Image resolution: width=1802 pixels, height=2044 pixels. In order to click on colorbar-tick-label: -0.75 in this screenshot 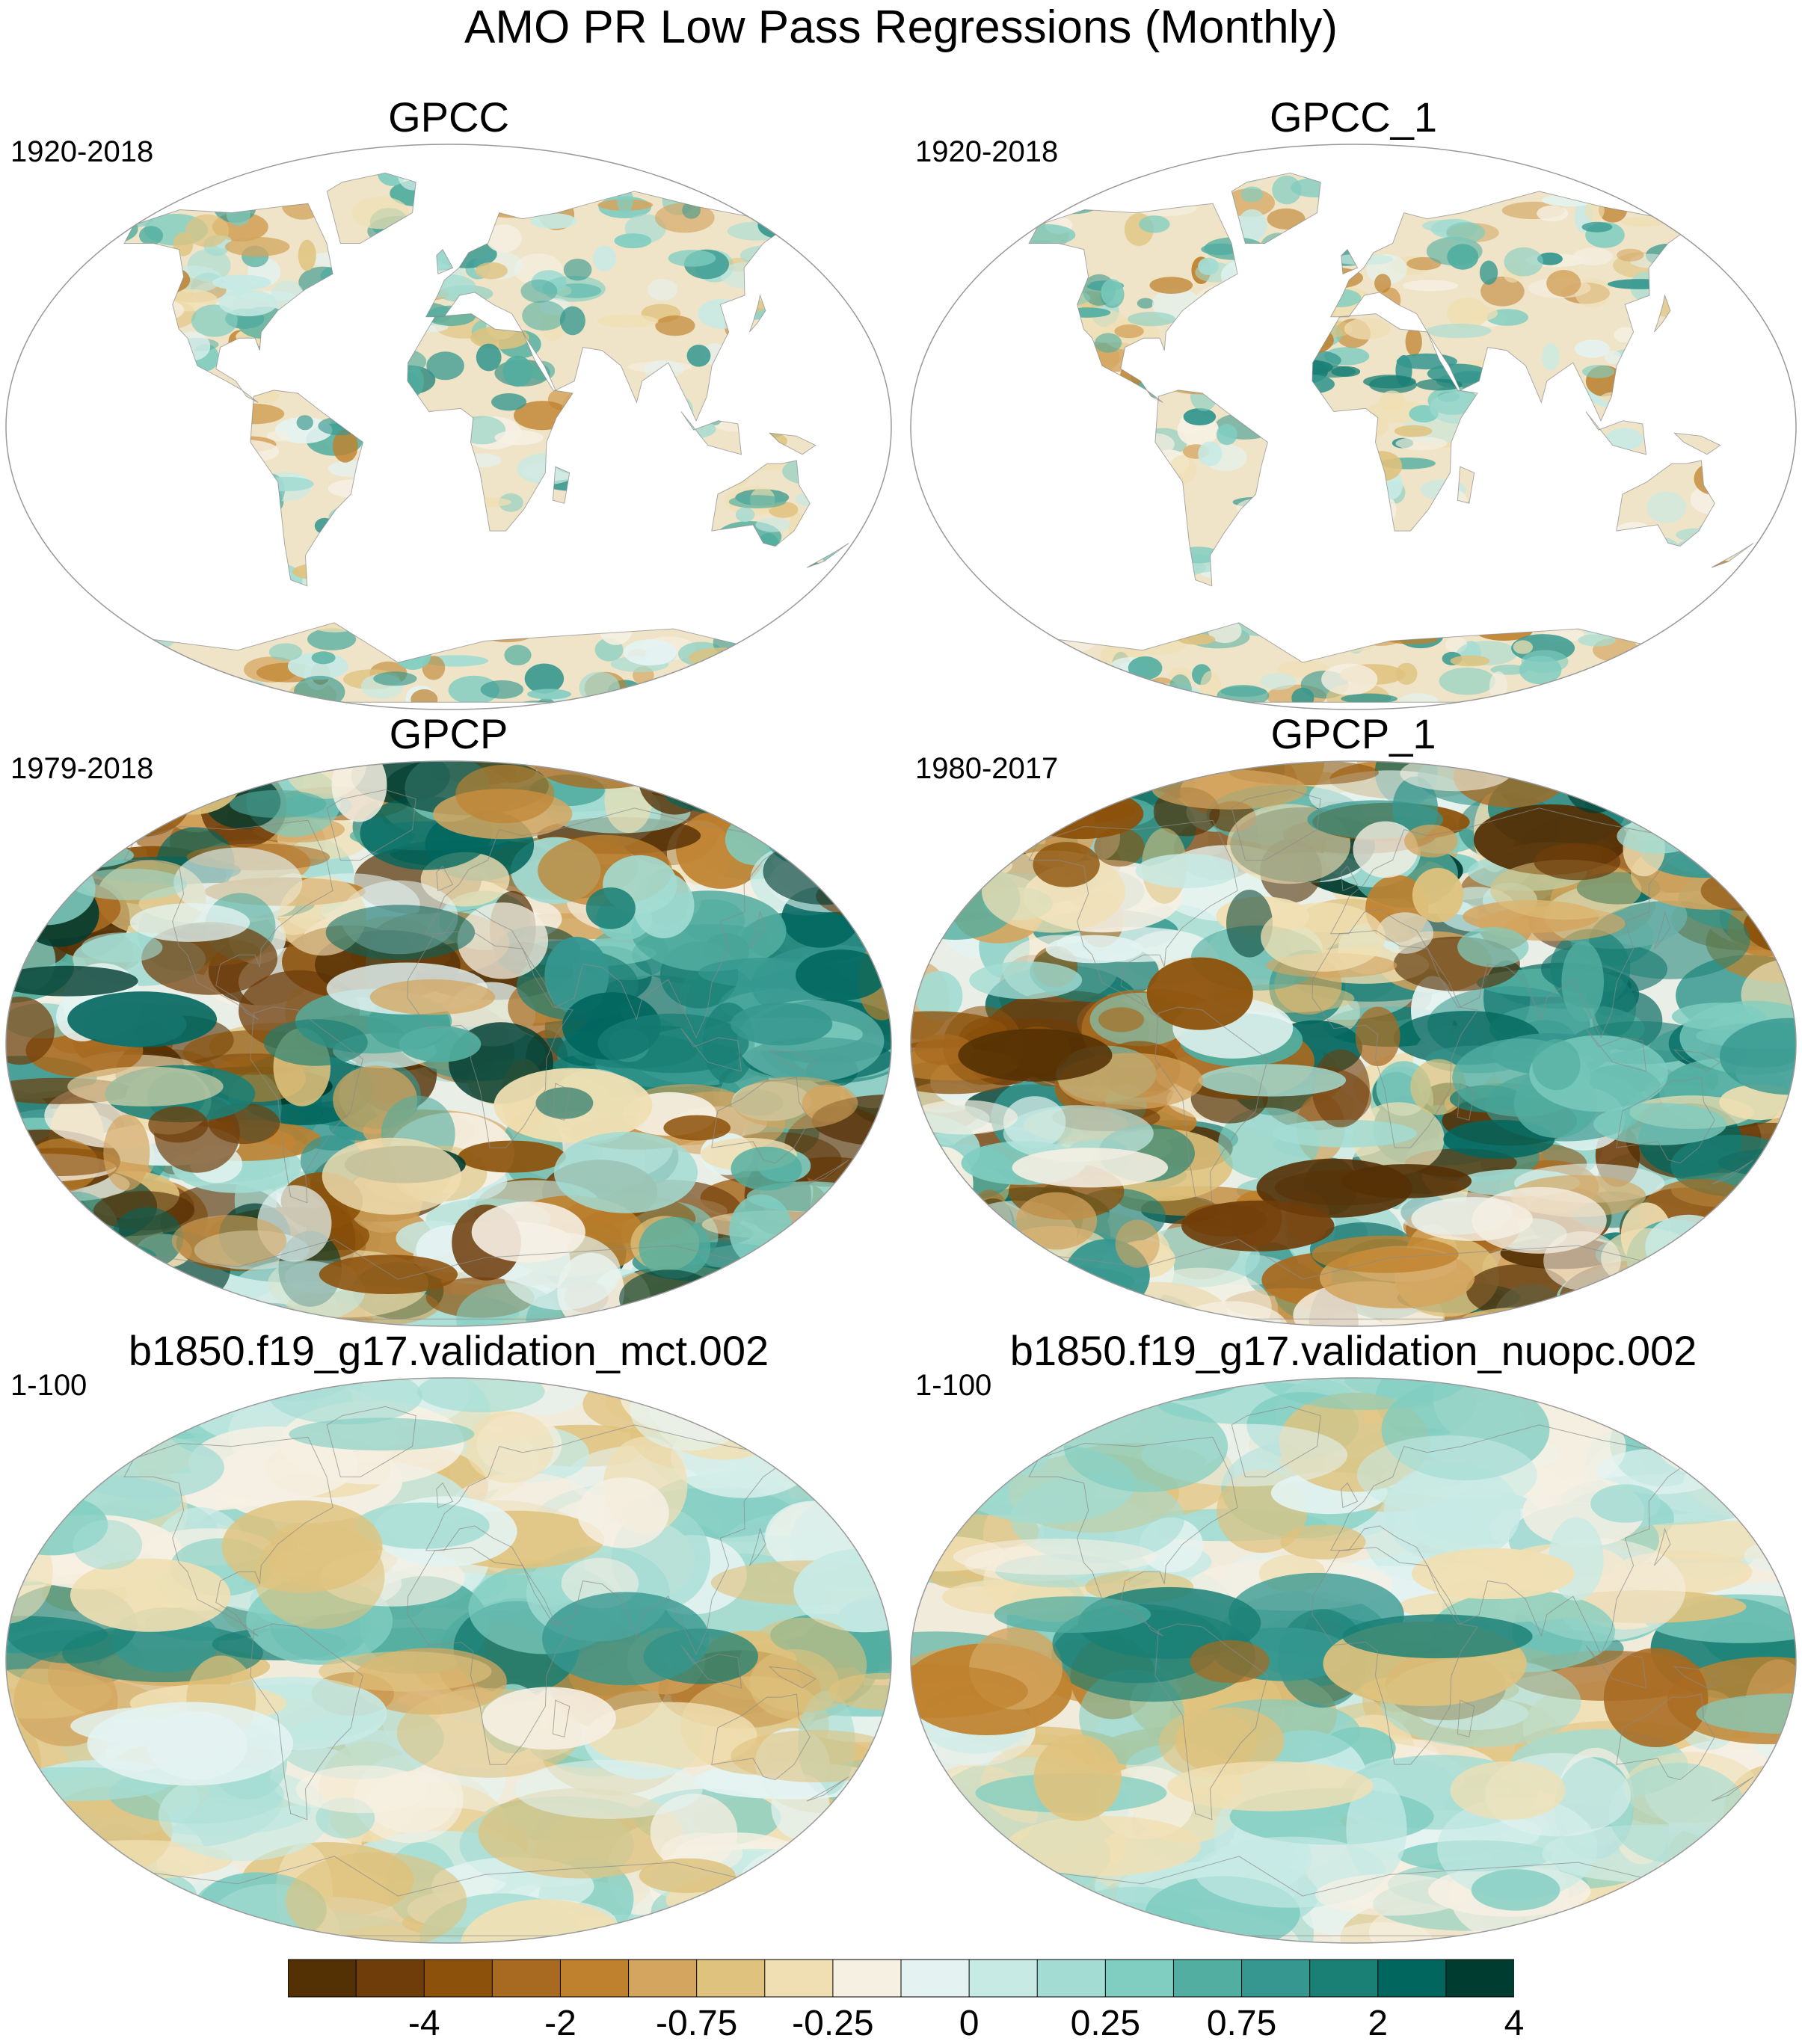, I will do `click(696, 2024)`.